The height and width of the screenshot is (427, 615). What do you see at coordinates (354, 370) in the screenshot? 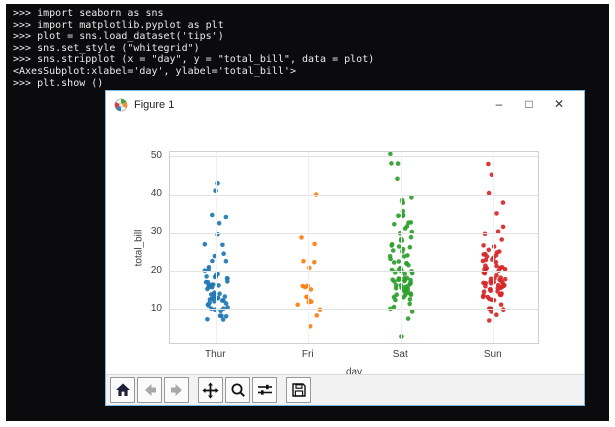
I see `x-axis-label: day` at bounding box center [354, 370].